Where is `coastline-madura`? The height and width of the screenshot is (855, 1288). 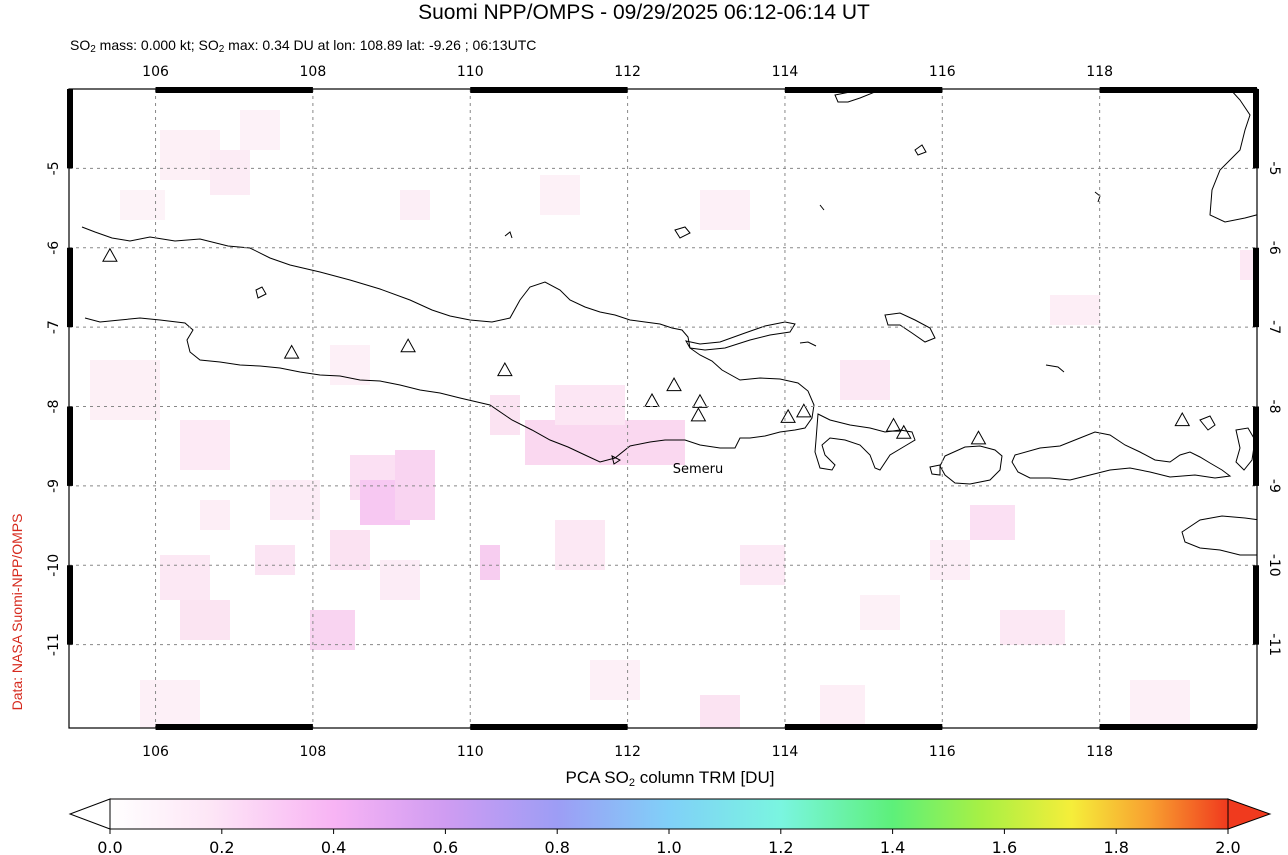
coastline-madura is located at coordinates (740, 336).